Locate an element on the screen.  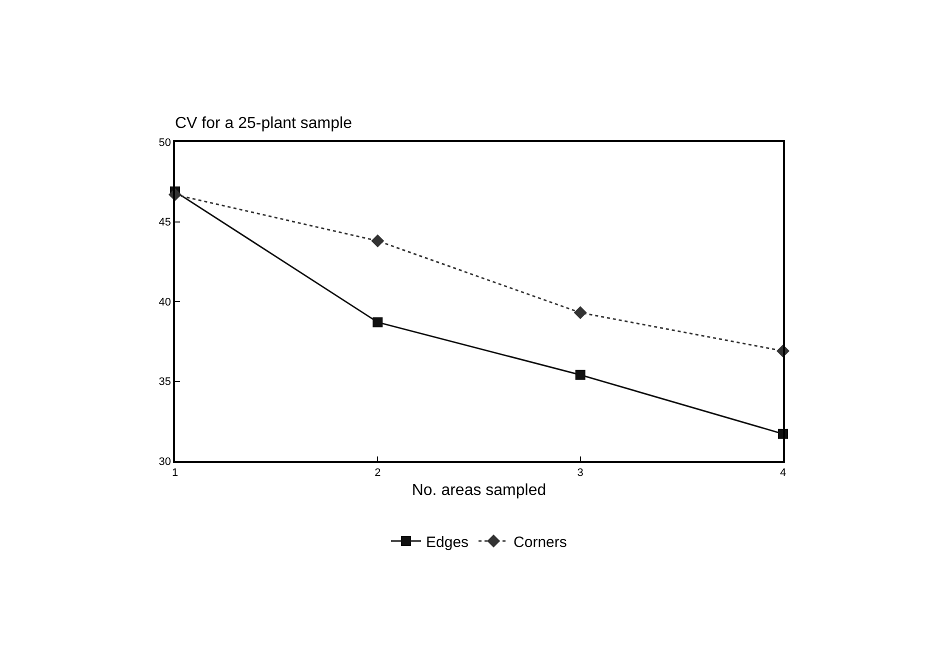
y-tick-label: 40 is located at coordinates (165, 302).